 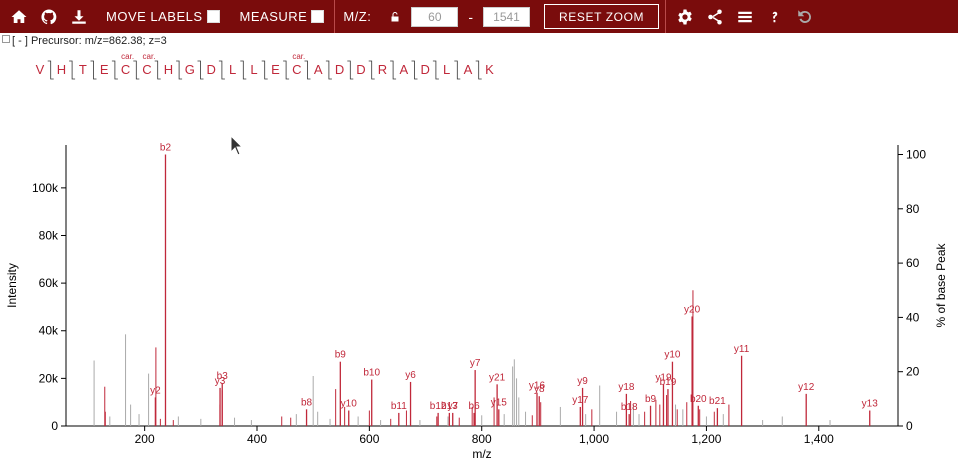 What do you see at coordinates (602, 16) in the screenshot?
I see `reset-zoom-button: RESET ZOOM` at bounding box center [602, 16].